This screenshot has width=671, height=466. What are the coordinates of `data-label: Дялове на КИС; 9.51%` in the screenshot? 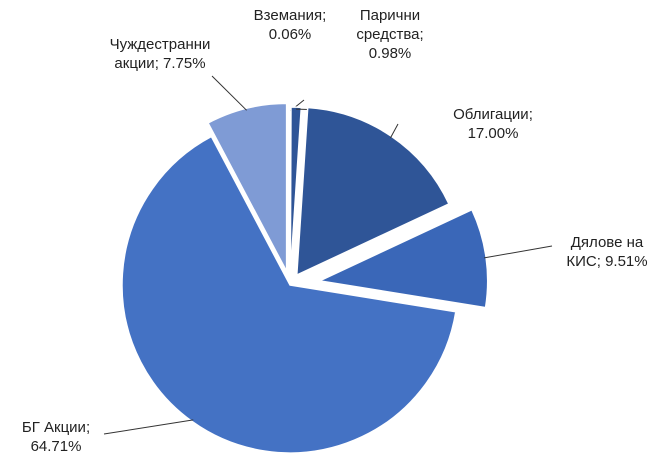 It's located at (607, 252).